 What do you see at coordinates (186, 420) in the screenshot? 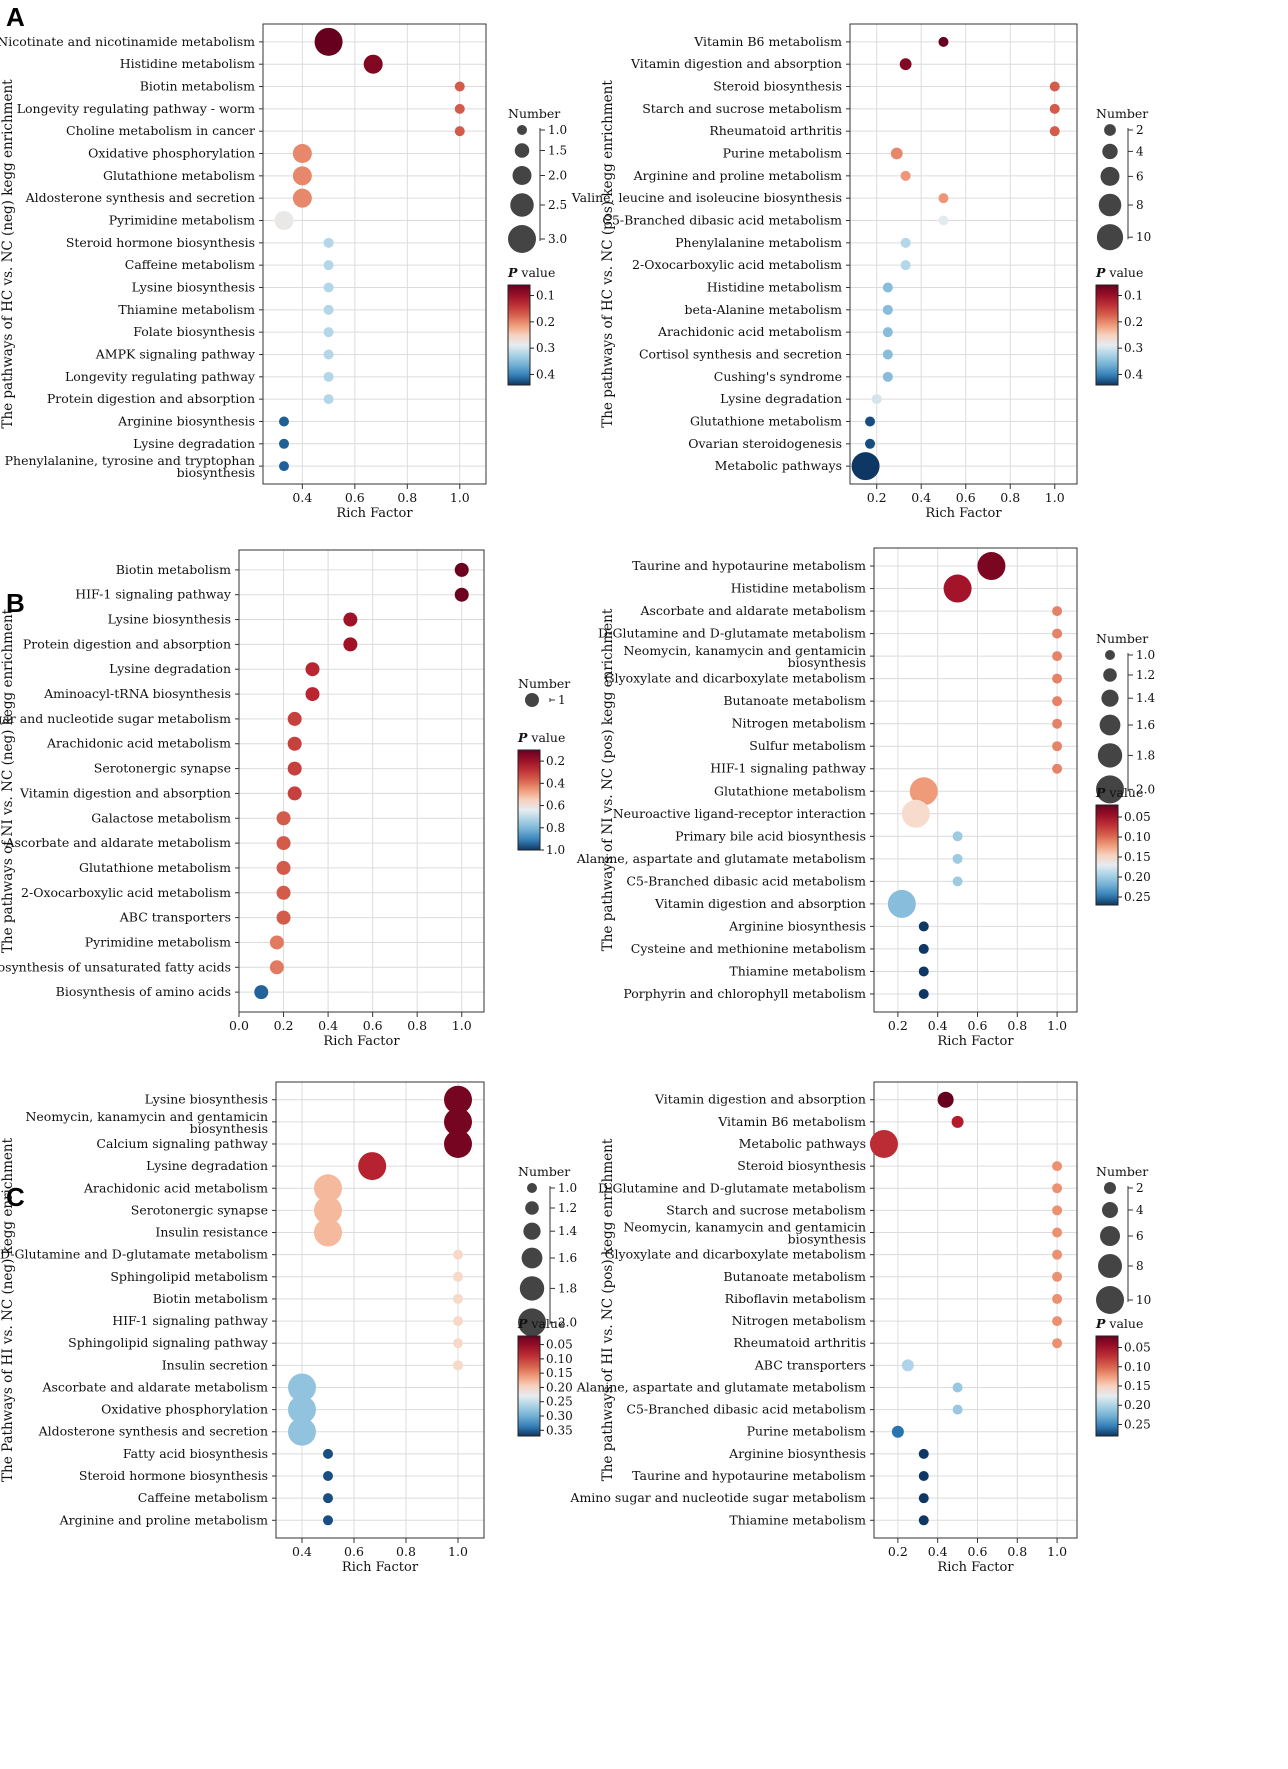
I see `pathway-label: Arginine biosynthesis` at bounding box center [186, 420].